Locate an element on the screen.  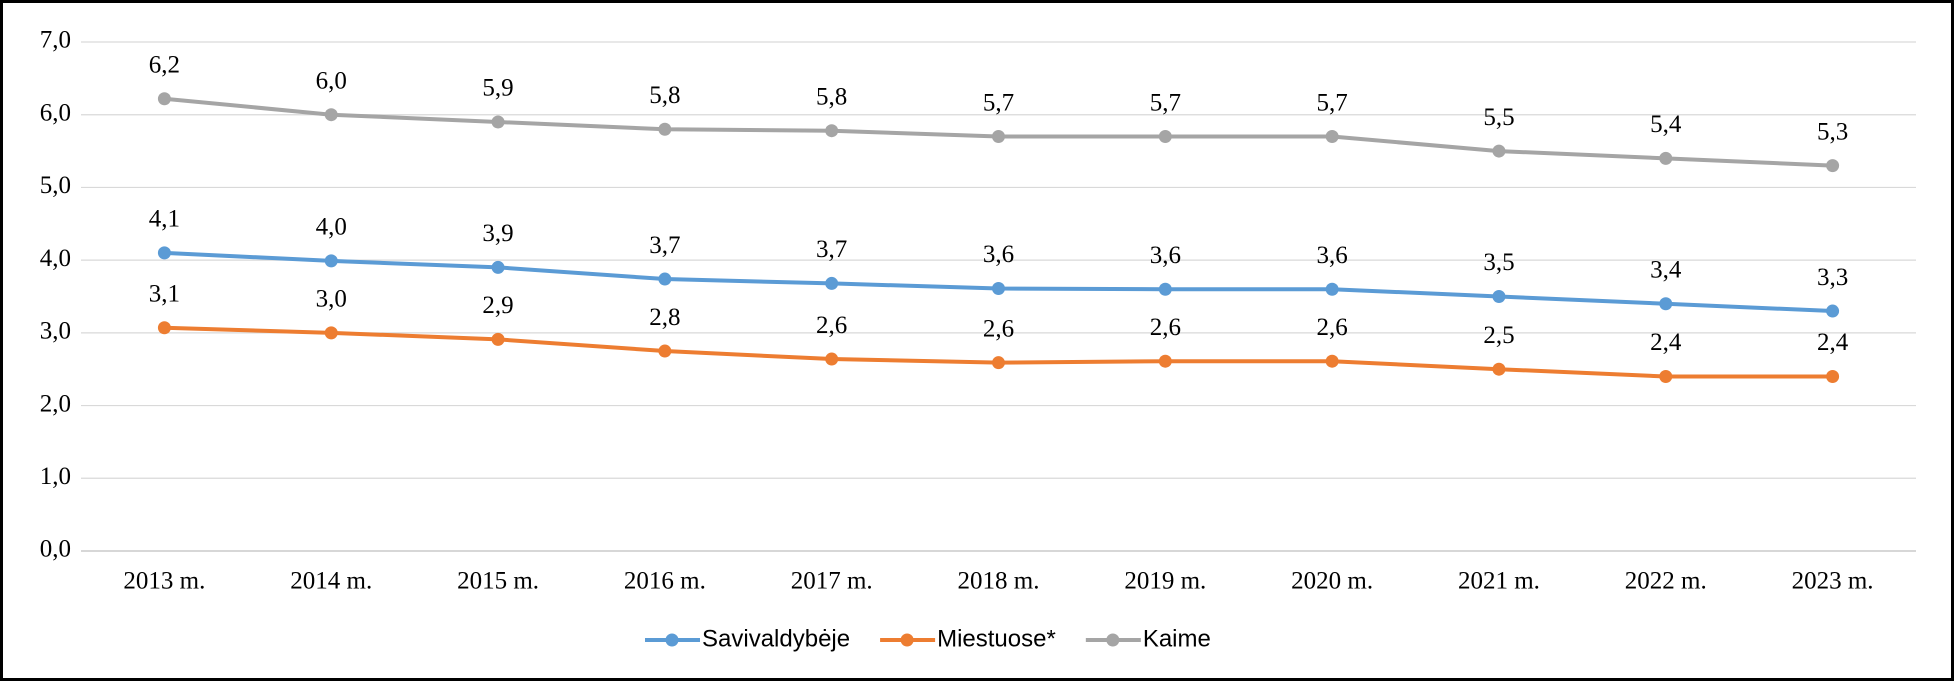
value-label: 2,9 is located at coordinates (497, 305).